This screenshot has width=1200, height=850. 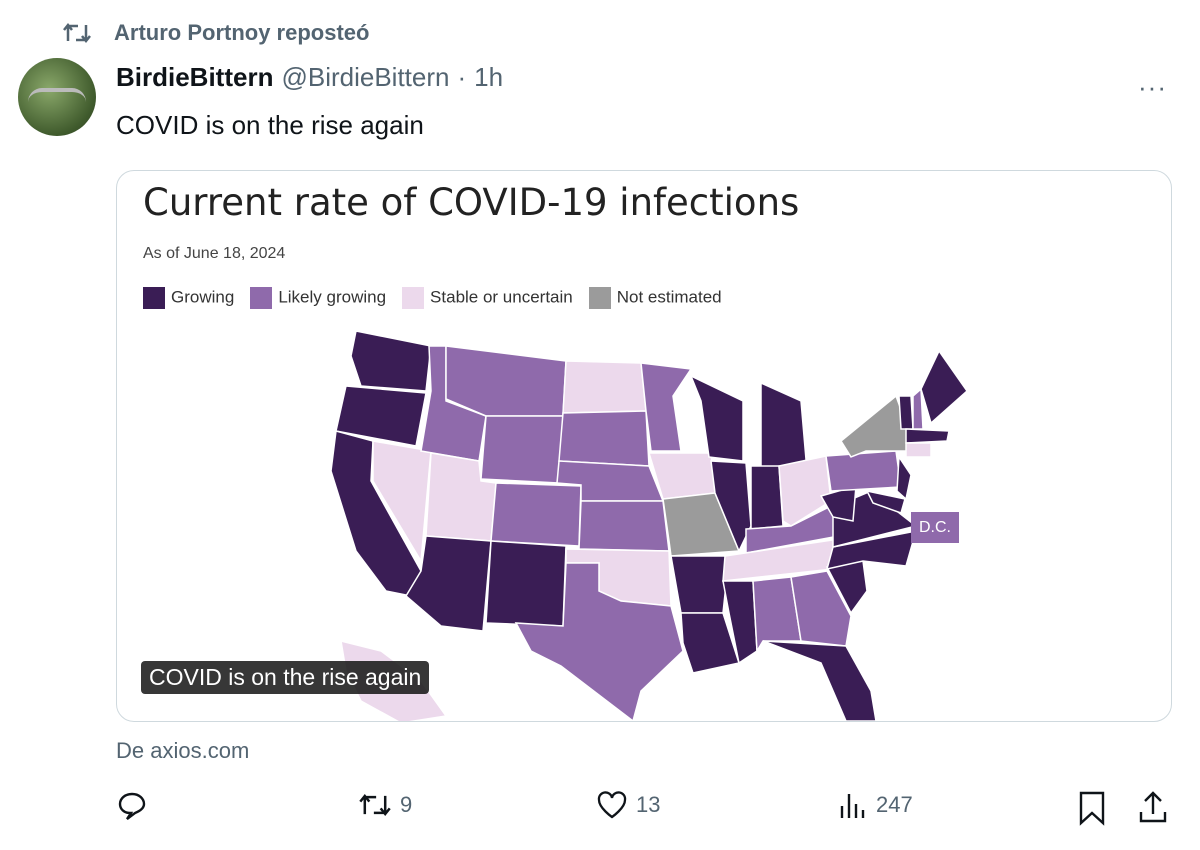 I want to click on retweet-count: 9, so click(x=406, y=804).